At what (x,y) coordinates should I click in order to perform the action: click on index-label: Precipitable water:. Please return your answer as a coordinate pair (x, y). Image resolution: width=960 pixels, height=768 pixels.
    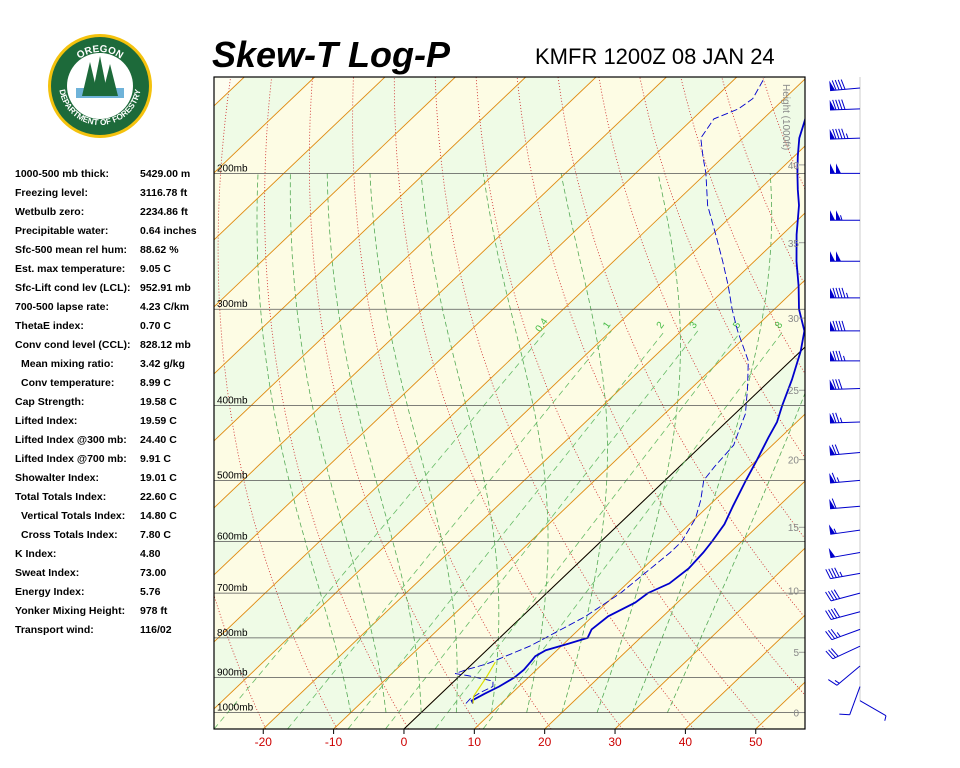
    Looking at the image, I should click on (62, 231).